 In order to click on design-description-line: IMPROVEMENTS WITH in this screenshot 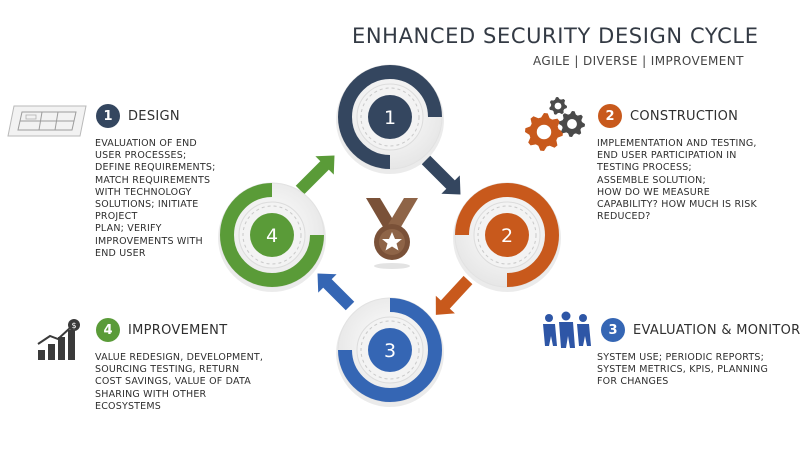, I will do `click(149, 241)`.